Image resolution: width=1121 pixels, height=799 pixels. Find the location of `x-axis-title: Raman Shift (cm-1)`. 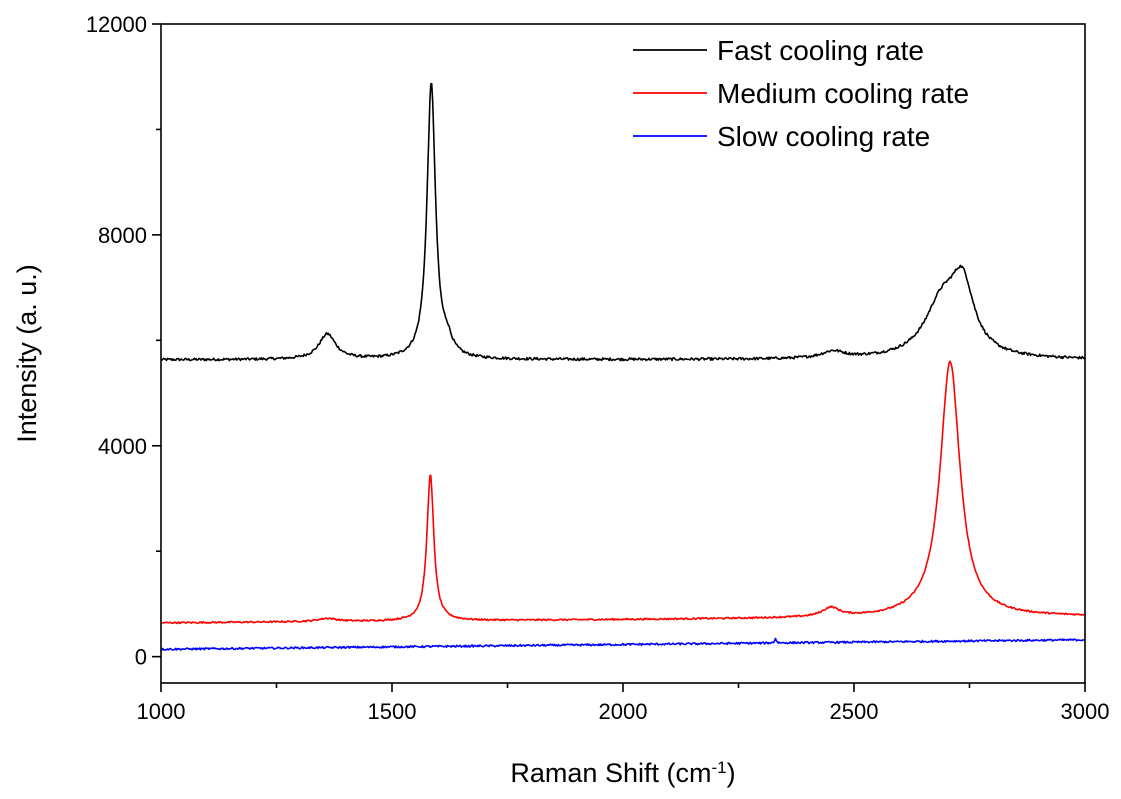

x-axis-title: Raman Shift (cm-1) is located at coordinates (622, 773).